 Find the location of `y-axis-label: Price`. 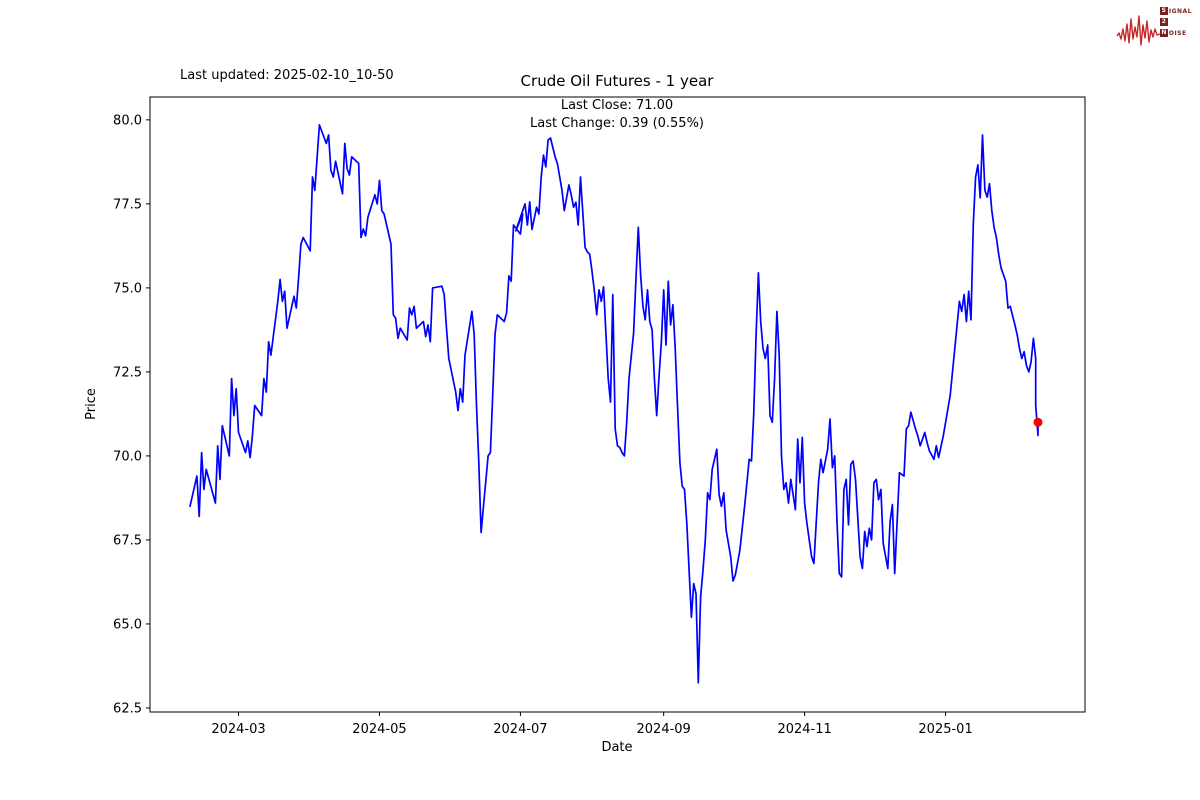

y-axis-label: Price is located at coordinates (91, 404).